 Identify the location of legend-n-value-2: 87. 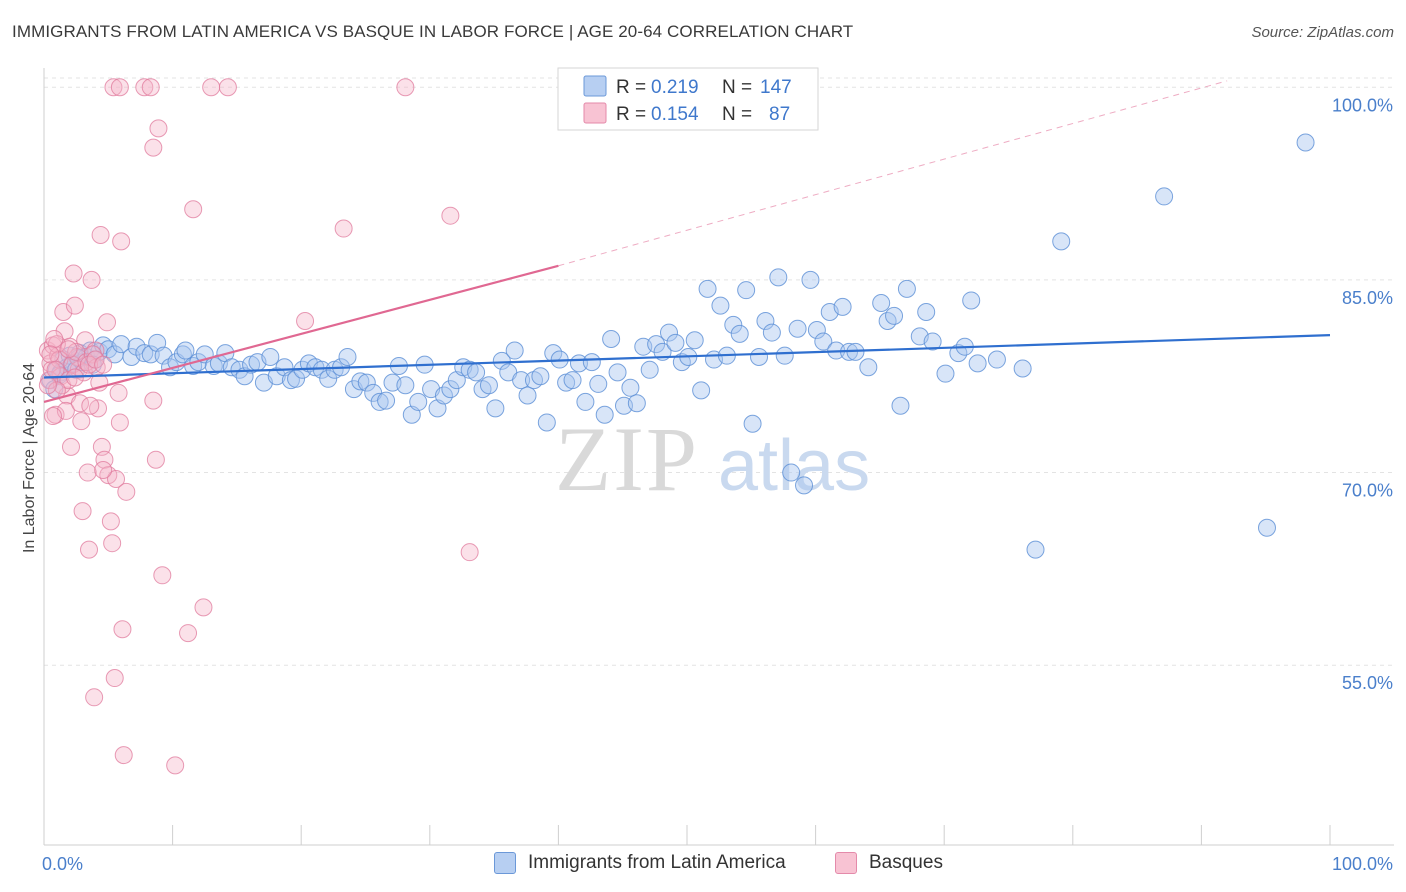
(779, 114).